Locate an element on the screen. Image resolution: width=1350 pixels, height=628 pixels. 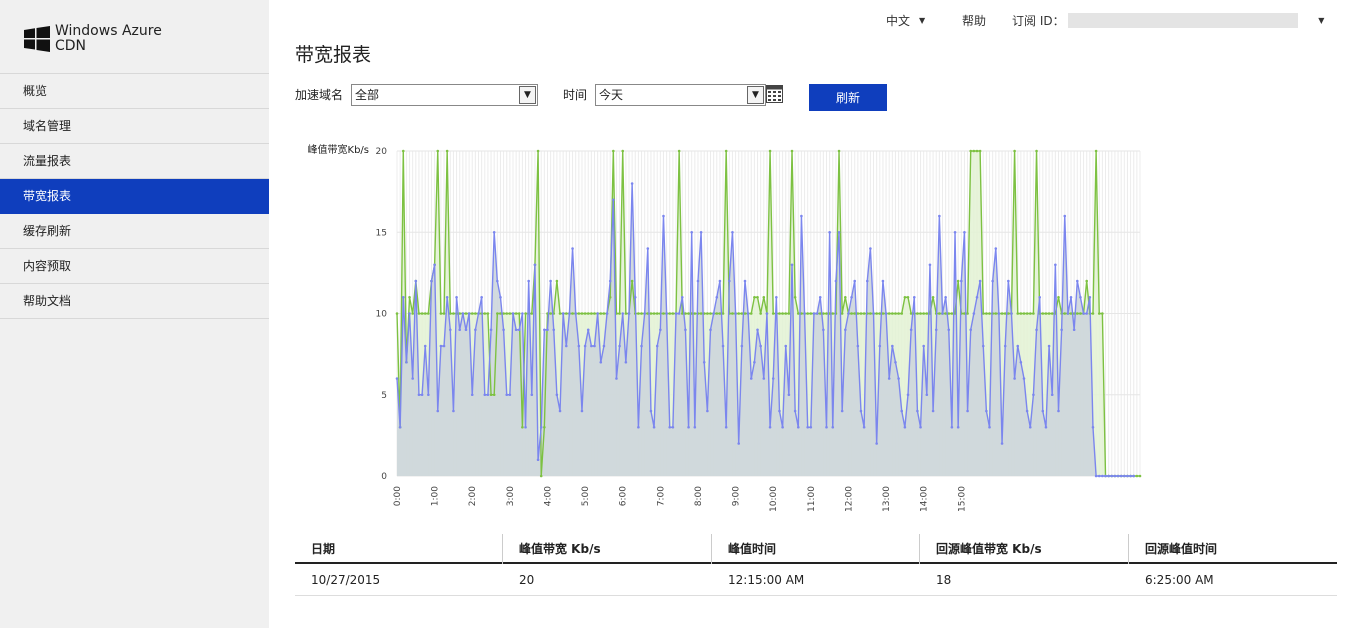
sidebar-nav: 概览 域名管理 流量报表 带宽报表 缓存刷新 内容预取 帮助文档 is located at coordinates (134, 196).